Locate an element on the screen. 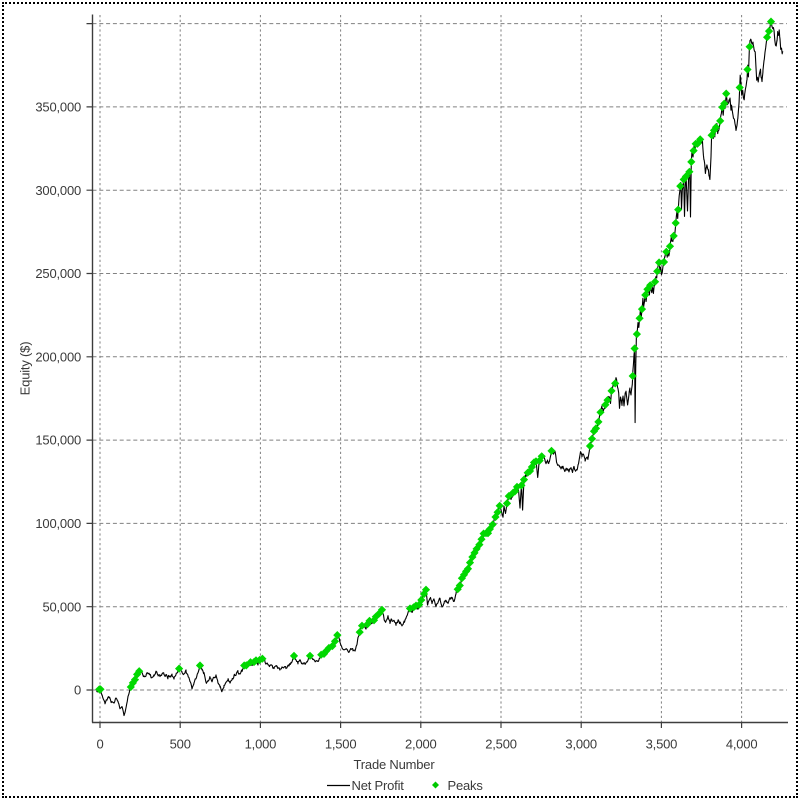 Image resolution: width=802 pixels, height=801 pixels. svg-text: 500 is located at coordinates (180, 744).